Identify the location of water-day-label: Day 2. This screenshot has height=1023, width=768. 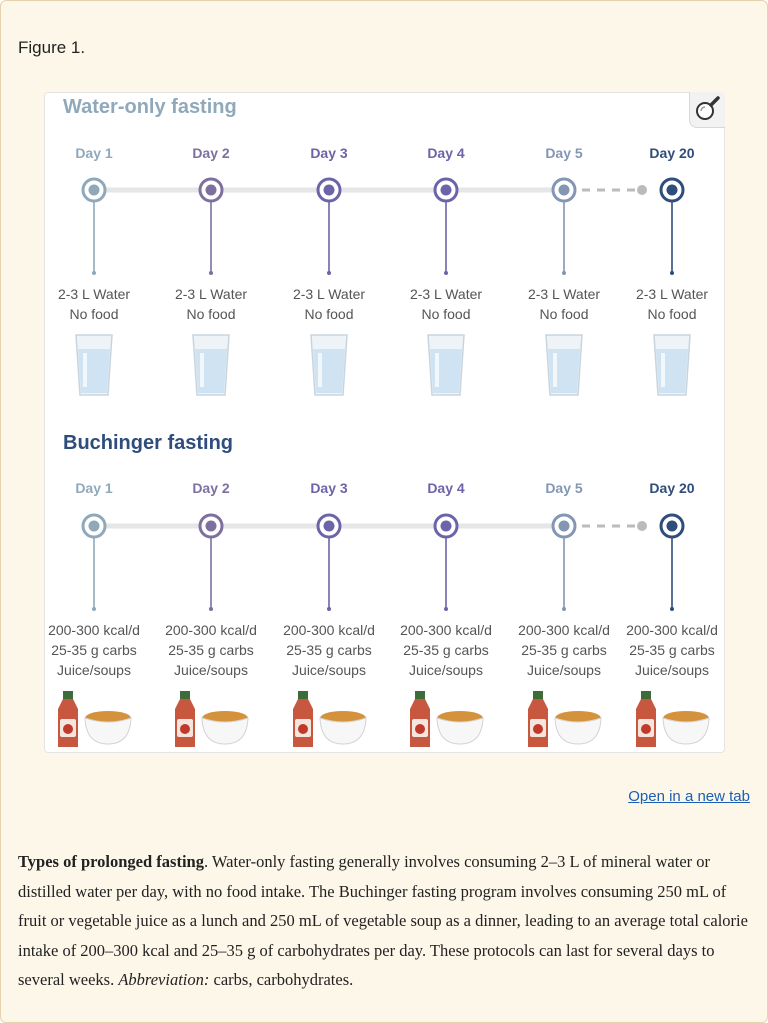
(211, 153).